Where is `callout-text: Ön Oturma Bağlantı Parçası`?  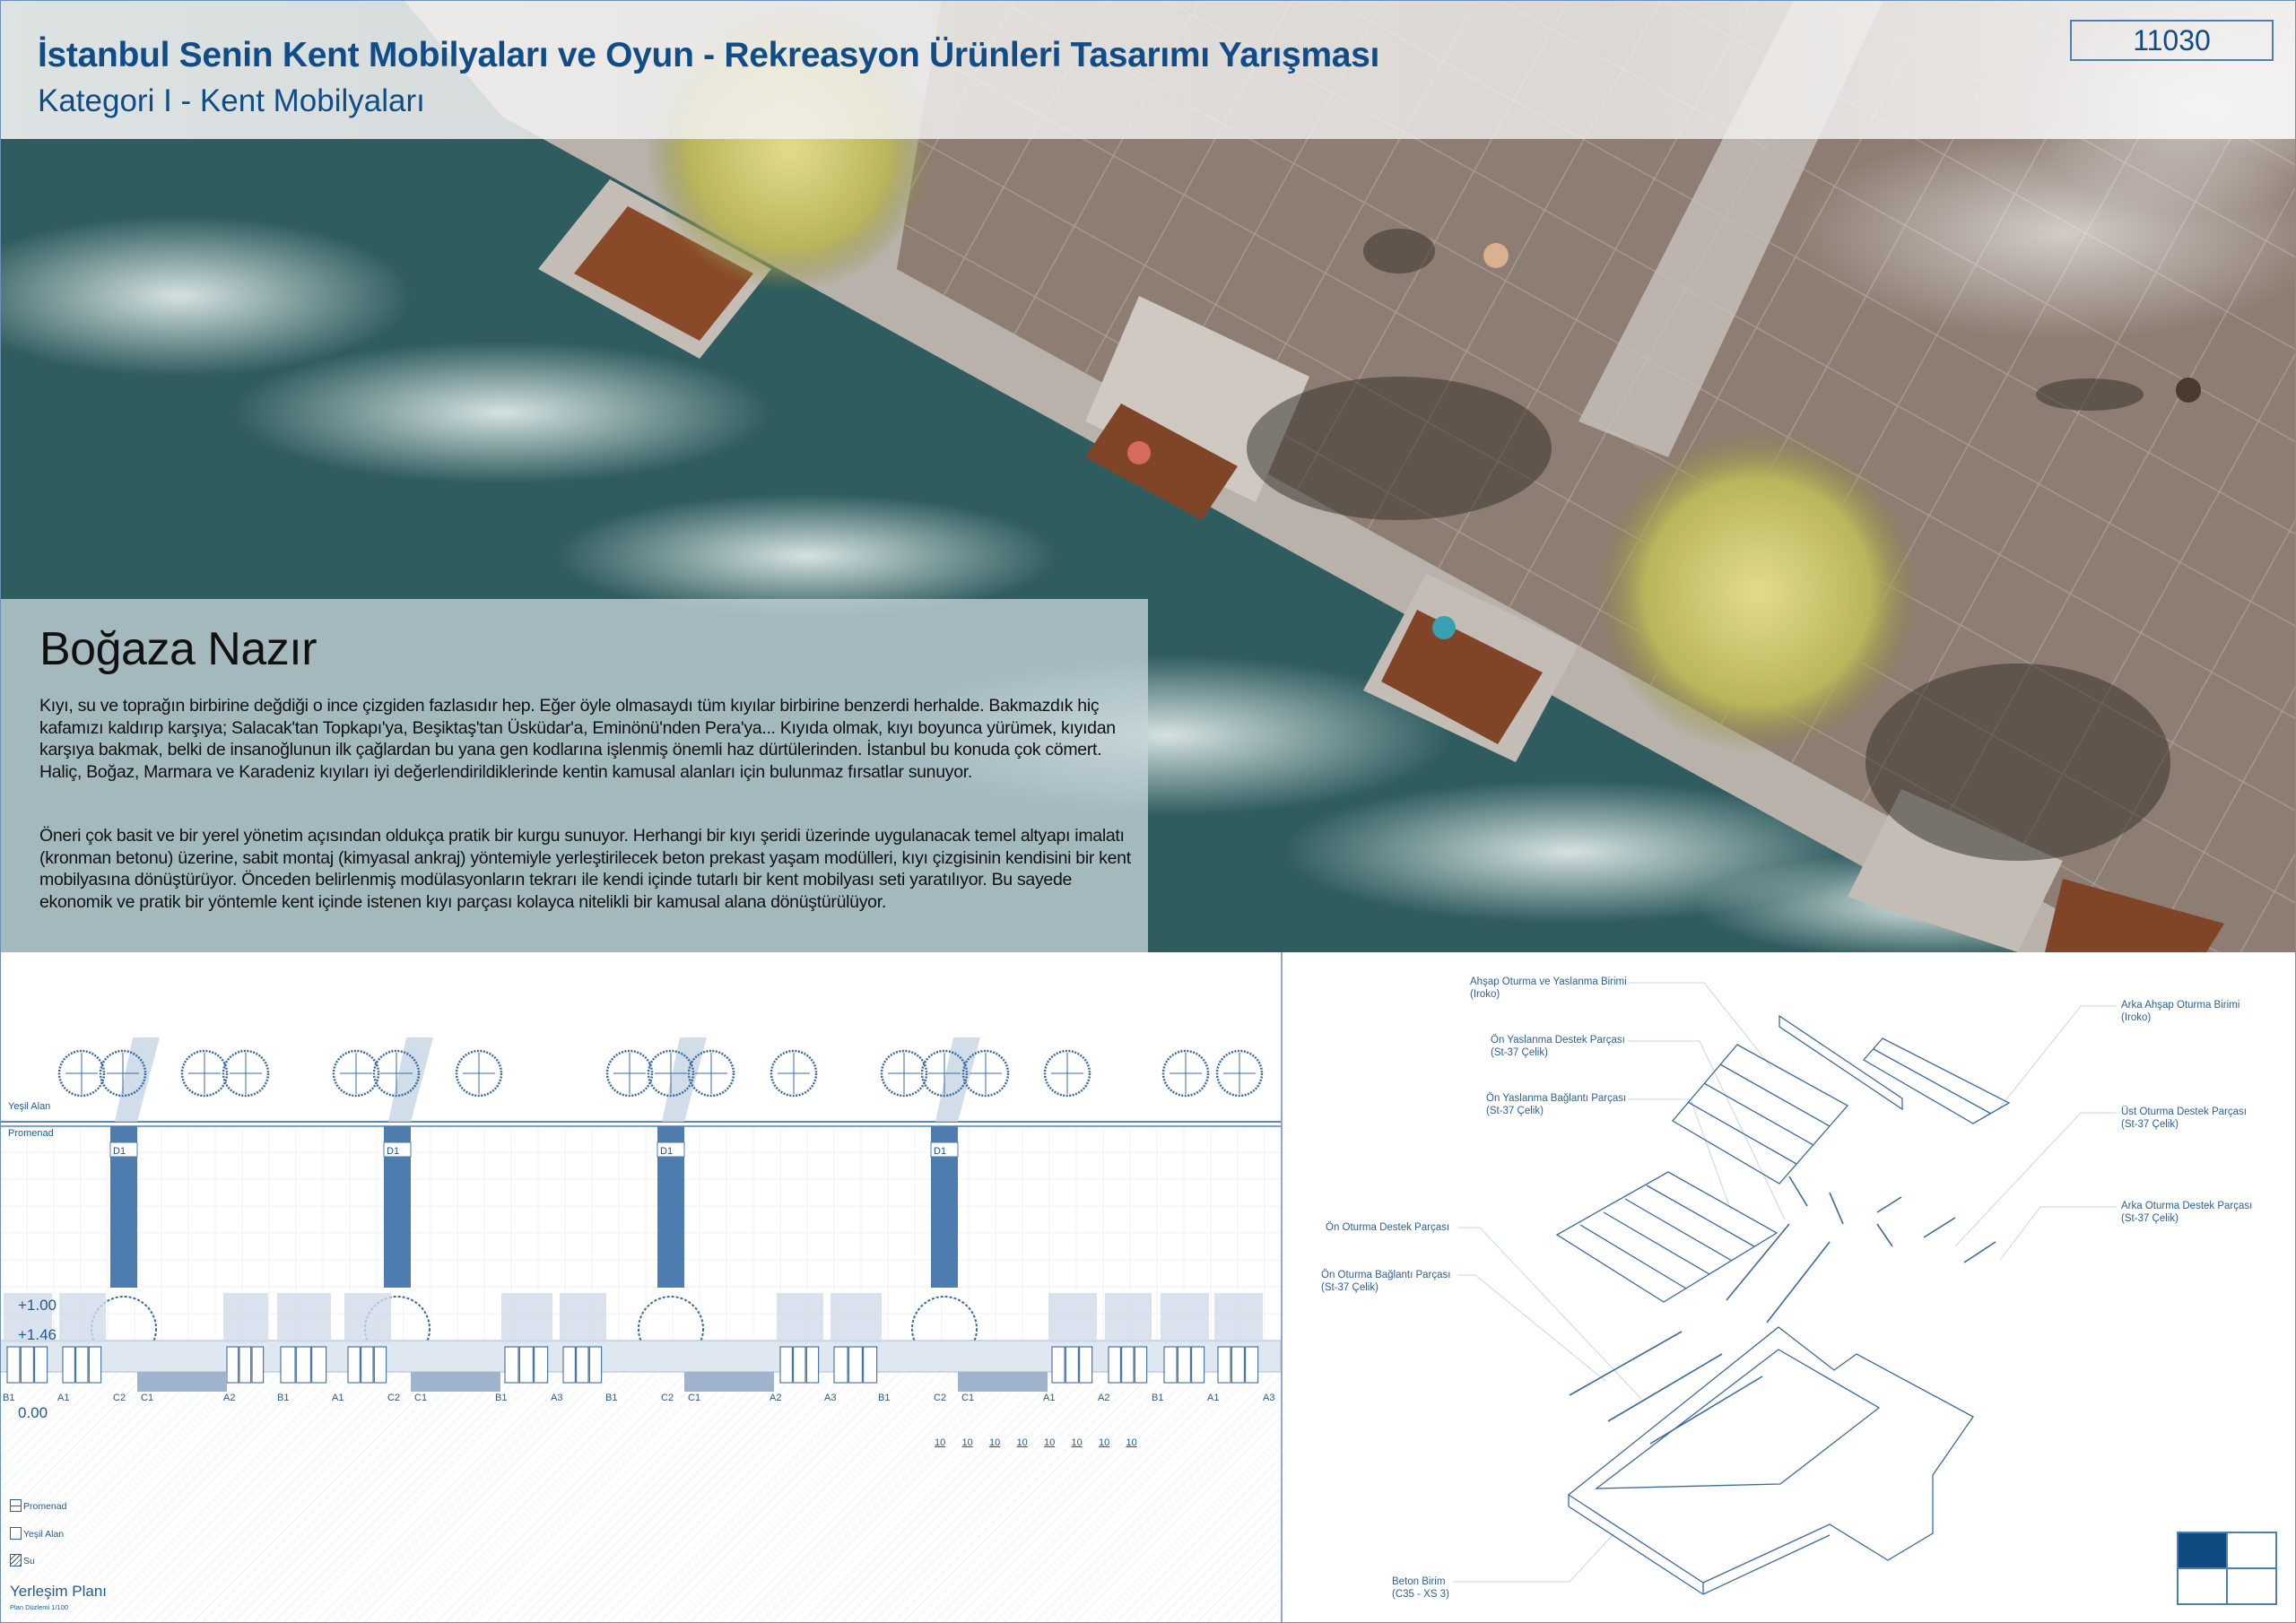 callout-text: Ön Oturma Bağlantı Parçası is located at coordinates (1386, 1275).